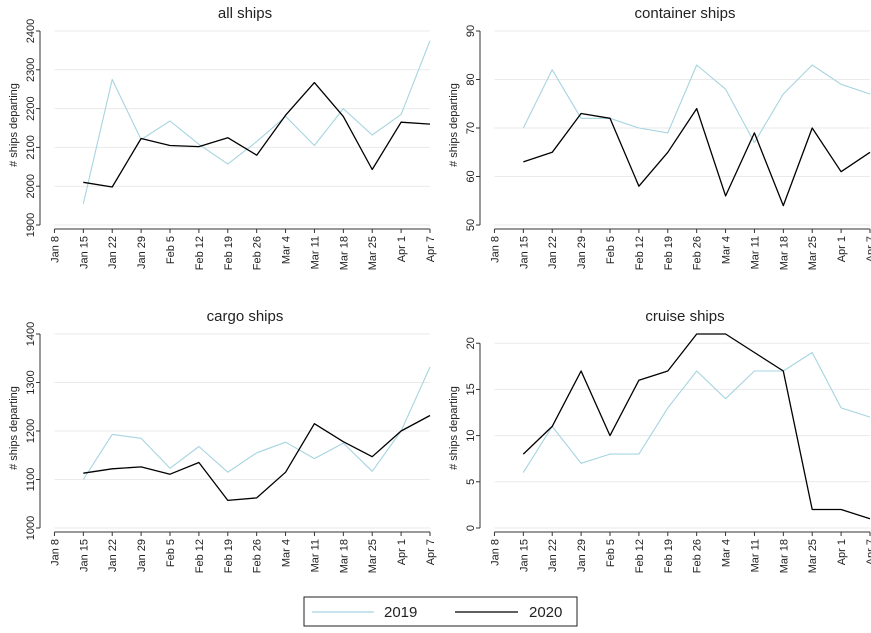 This screenshot has width=871, height=633. Describe the element at coordinates (471, 176) in the screenshot. I see `y-tick-label: 60` at that location.